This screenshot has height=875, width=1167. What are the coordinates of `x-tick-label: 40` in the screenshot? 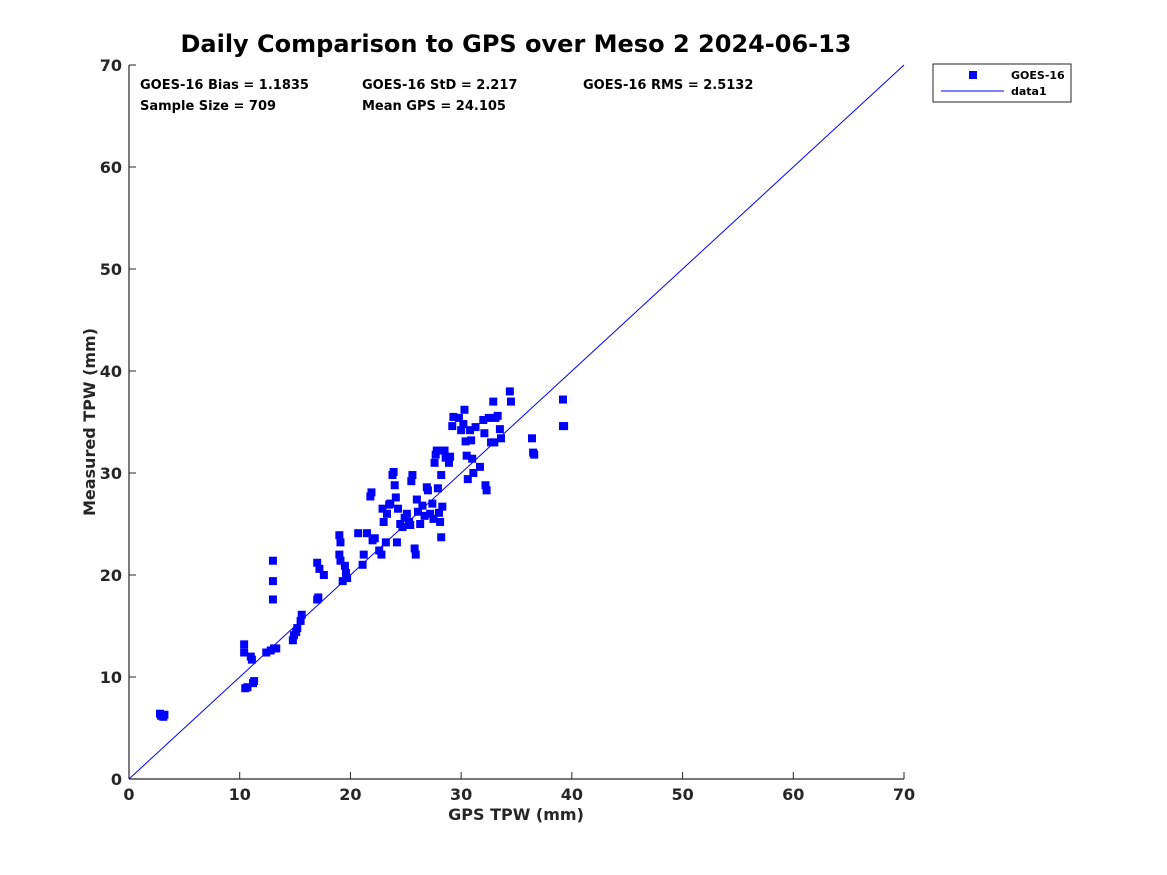 It's located at (572, 794).